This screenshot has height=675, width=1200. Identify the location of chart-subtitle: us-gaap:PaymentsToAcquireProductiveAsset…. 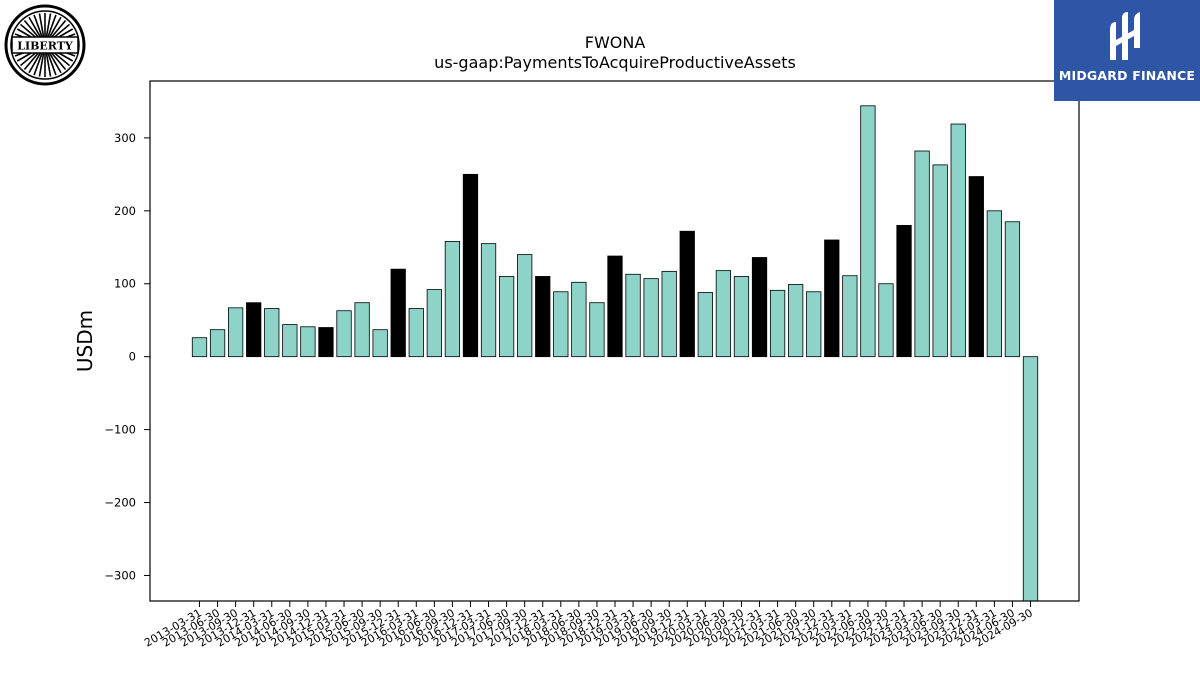
(615, 62).